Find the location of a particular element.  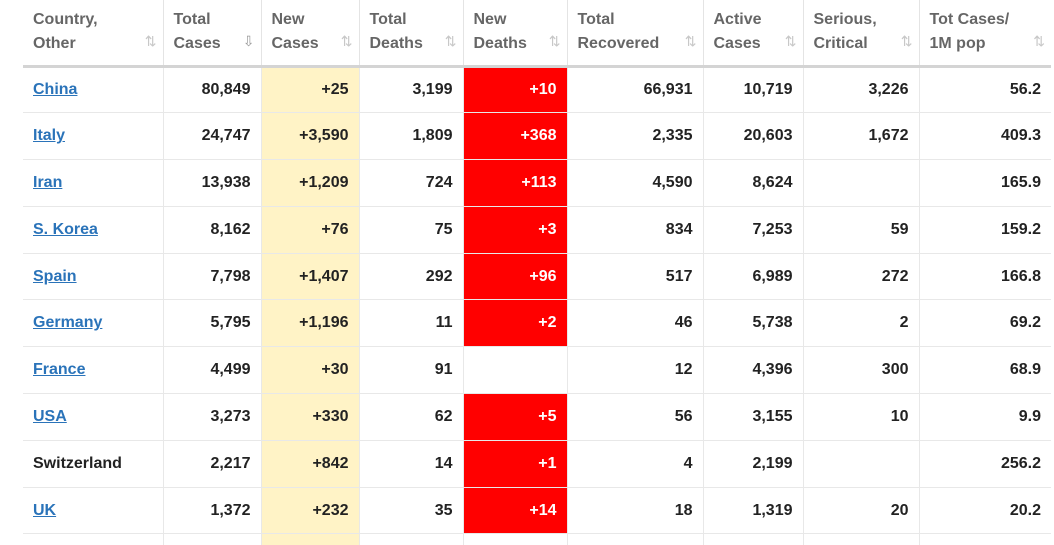

total-deaths-cell: 91 is located at coordinates (410, 370).